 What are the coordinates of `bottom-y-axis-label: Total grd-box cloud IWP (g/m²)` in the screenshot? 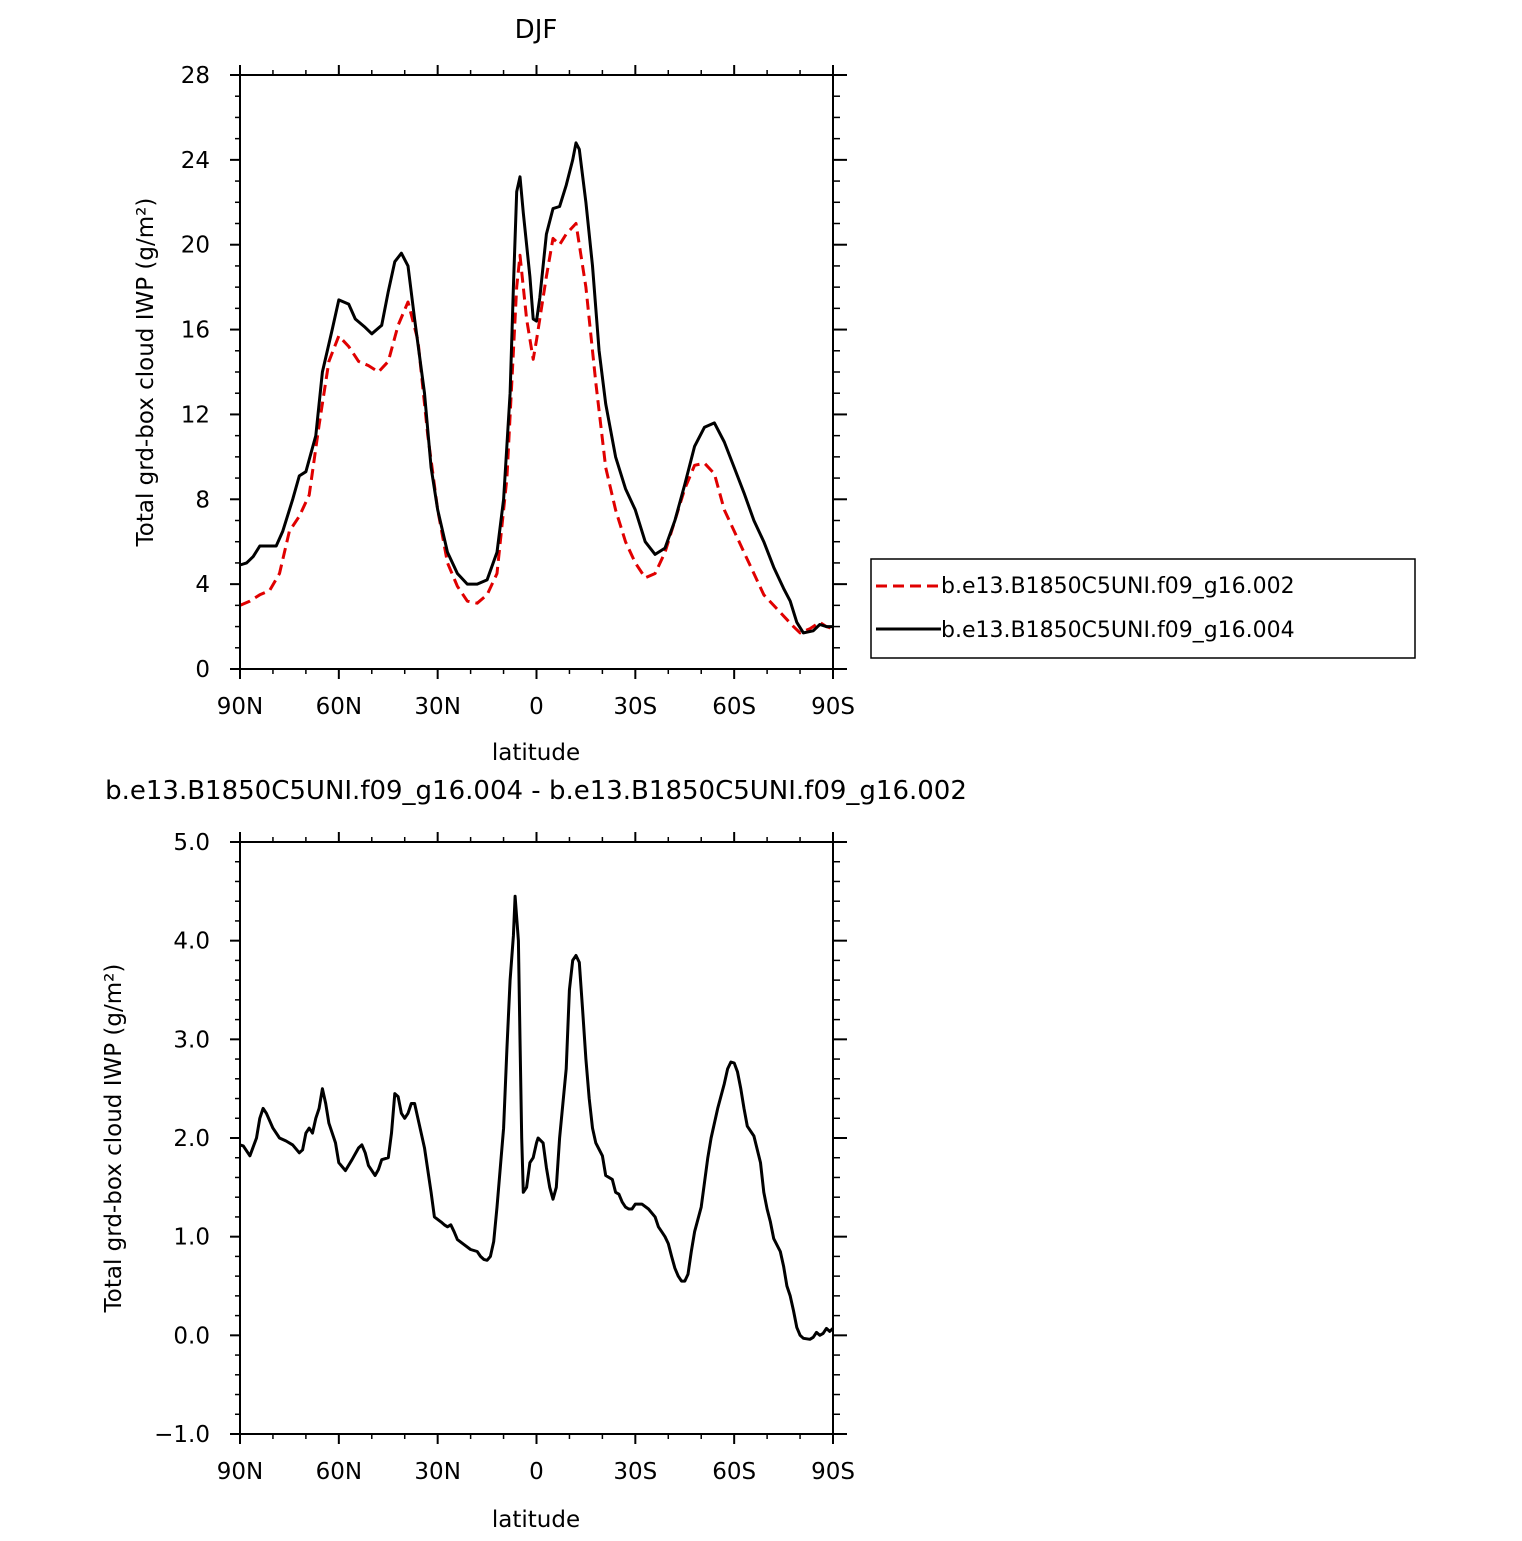 It's located at (114, 1139).